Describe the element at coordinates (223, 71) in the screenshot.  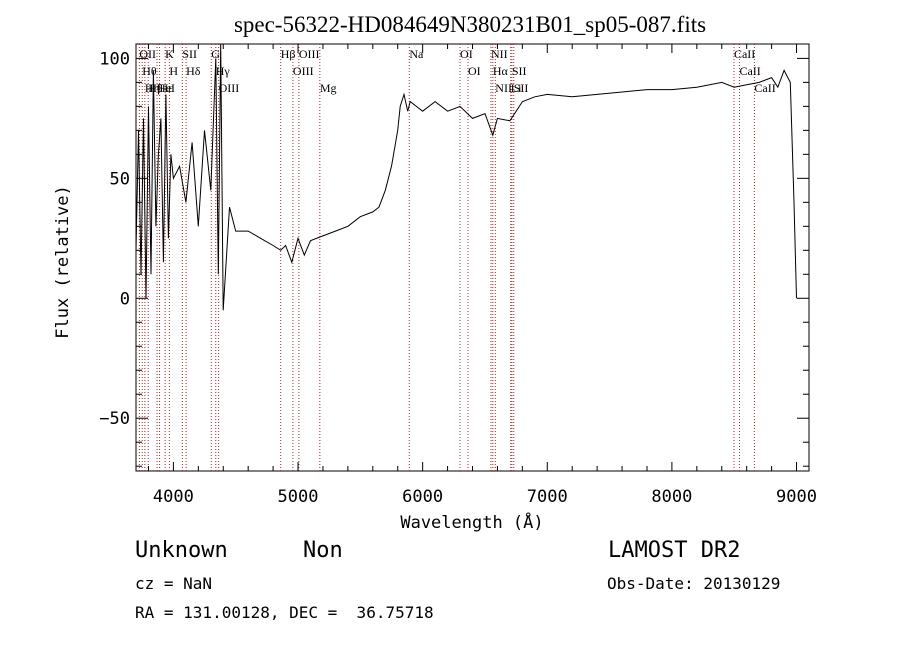
I see `line-marker-label: Hγ` at that location.